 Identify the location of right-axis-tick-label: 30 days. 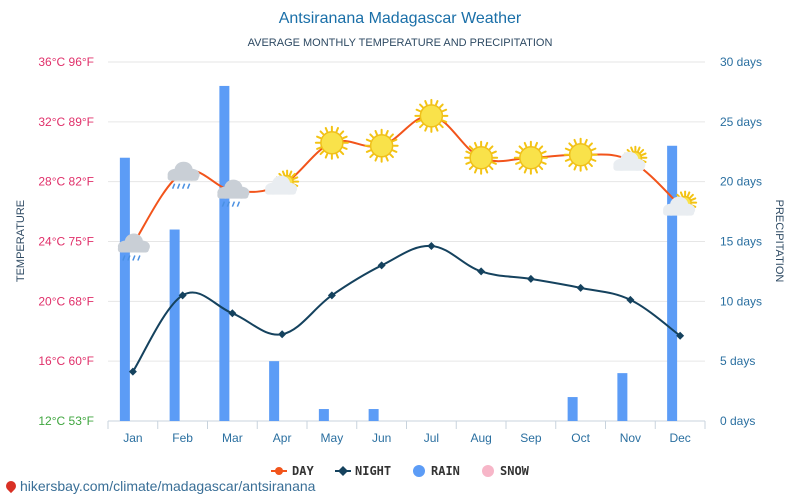
(741, 62).